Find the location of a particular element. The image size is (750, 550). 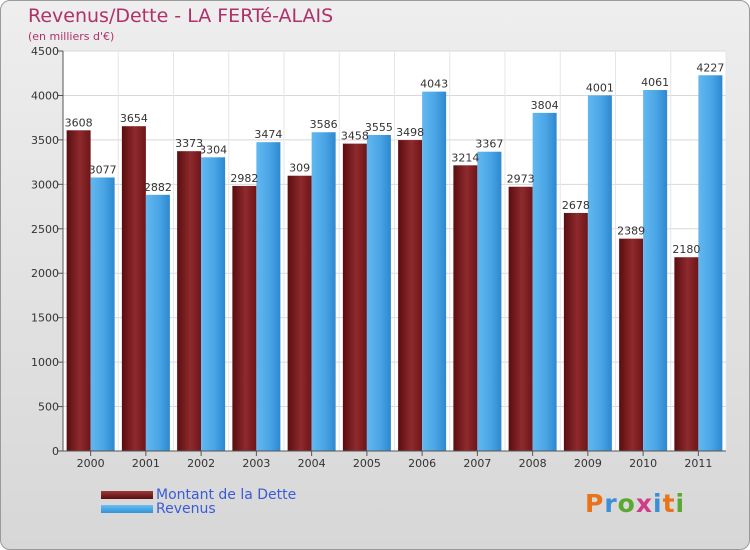

x-tick-label: 2011 is located at coordinates (698, 463).